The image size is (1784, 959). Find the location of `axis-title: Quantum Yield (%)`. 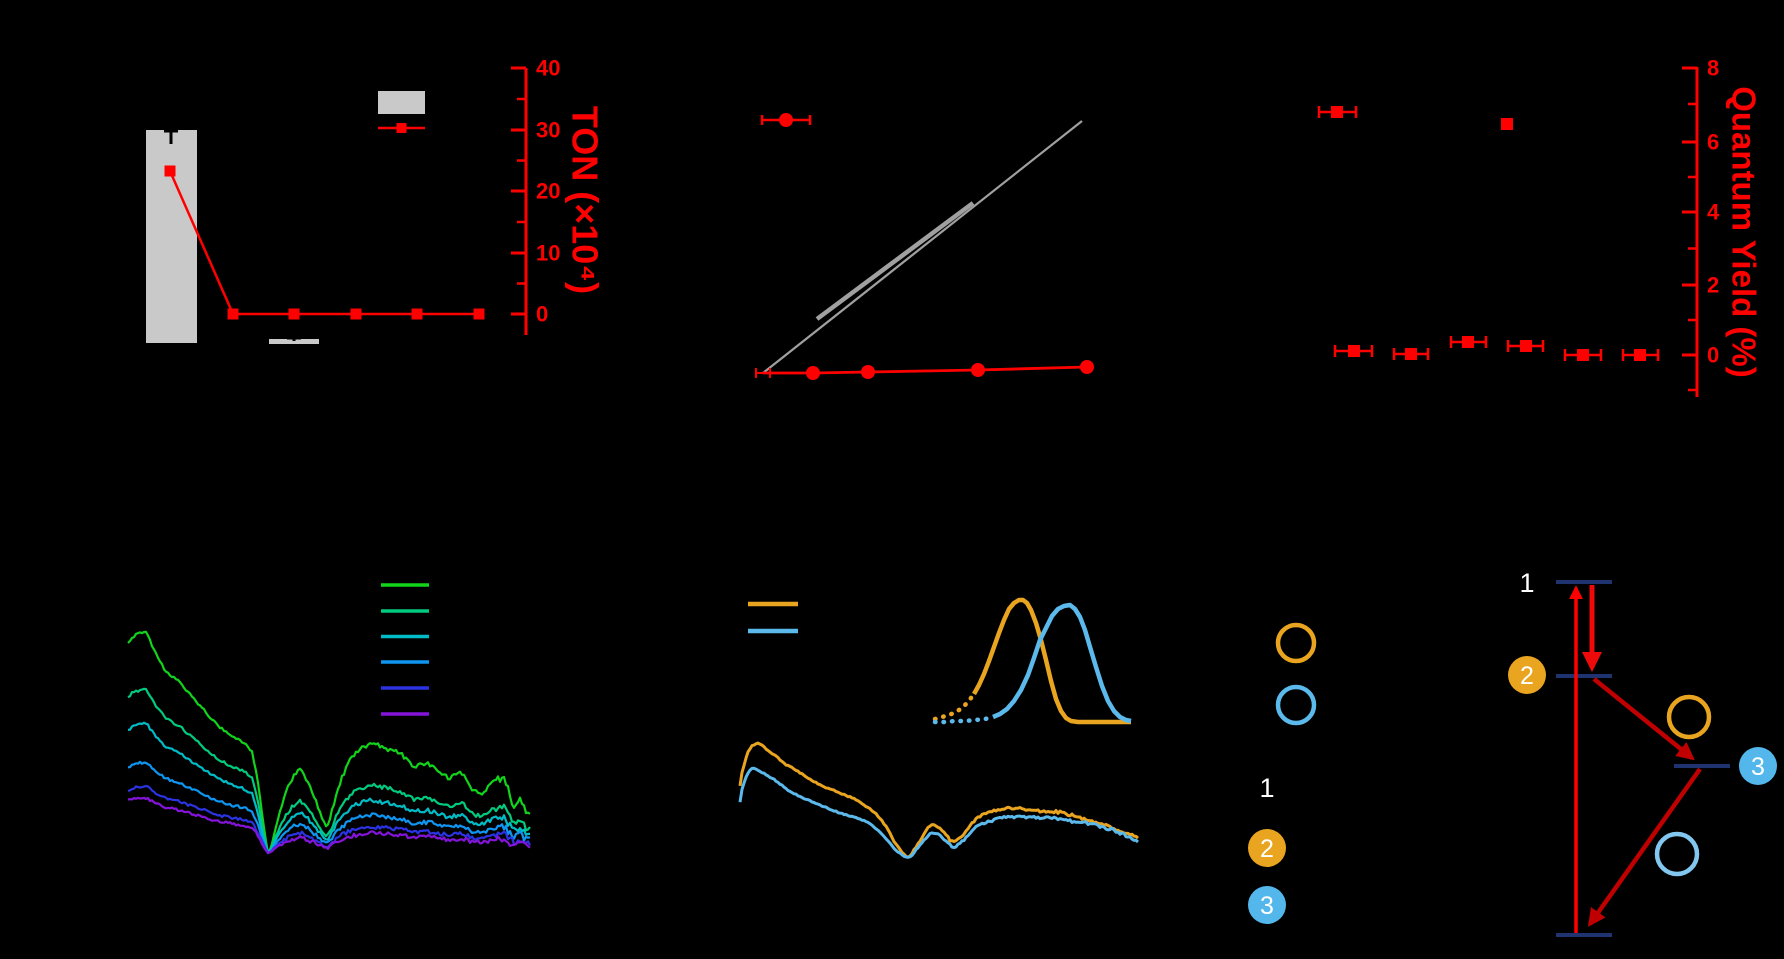

axis-title: Quantum Yield (%) is located at coordinates (1744, 232).